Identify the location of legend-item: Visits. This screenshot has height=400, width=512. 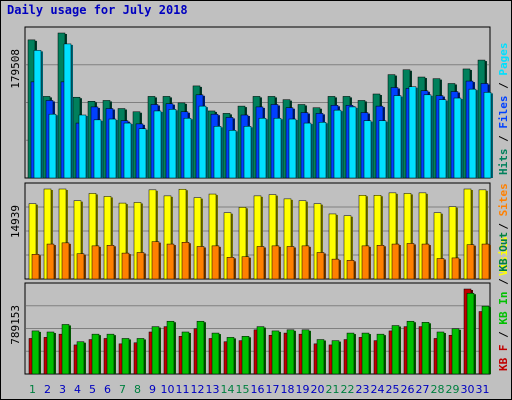
(503, 256).